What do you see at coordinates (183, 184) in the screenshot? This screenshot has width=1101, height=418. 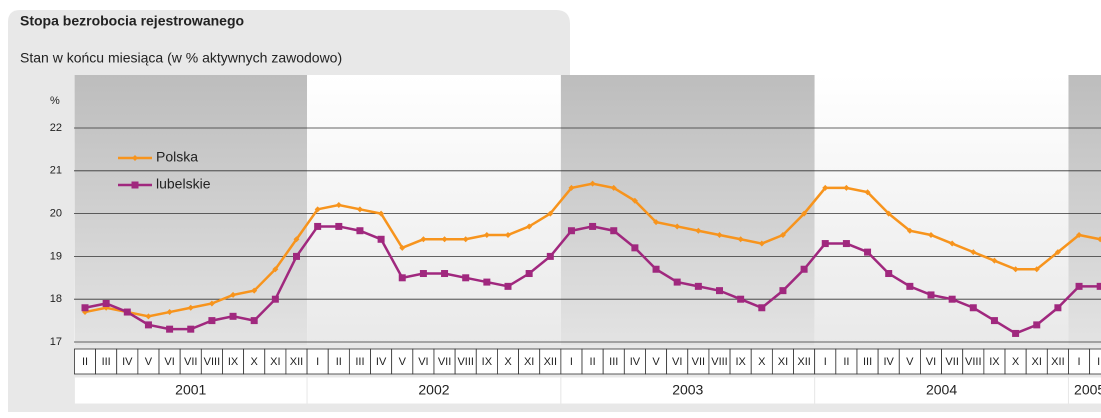 I see `legend-label: lubelskie` at bounding box center [183, 184].